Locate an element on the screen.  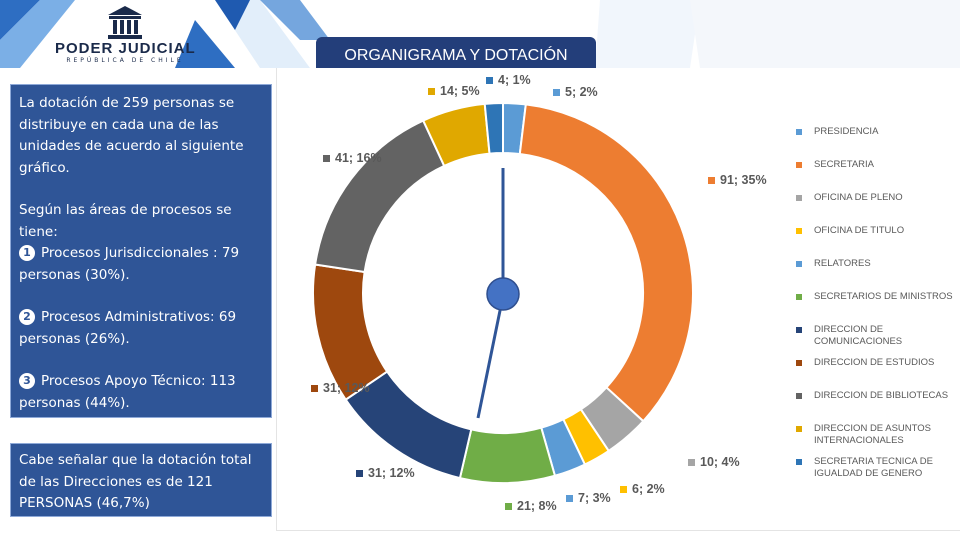
slice-secretaria-tecnica-de-igualdad-de-genero is located at coordinates (493, 128).